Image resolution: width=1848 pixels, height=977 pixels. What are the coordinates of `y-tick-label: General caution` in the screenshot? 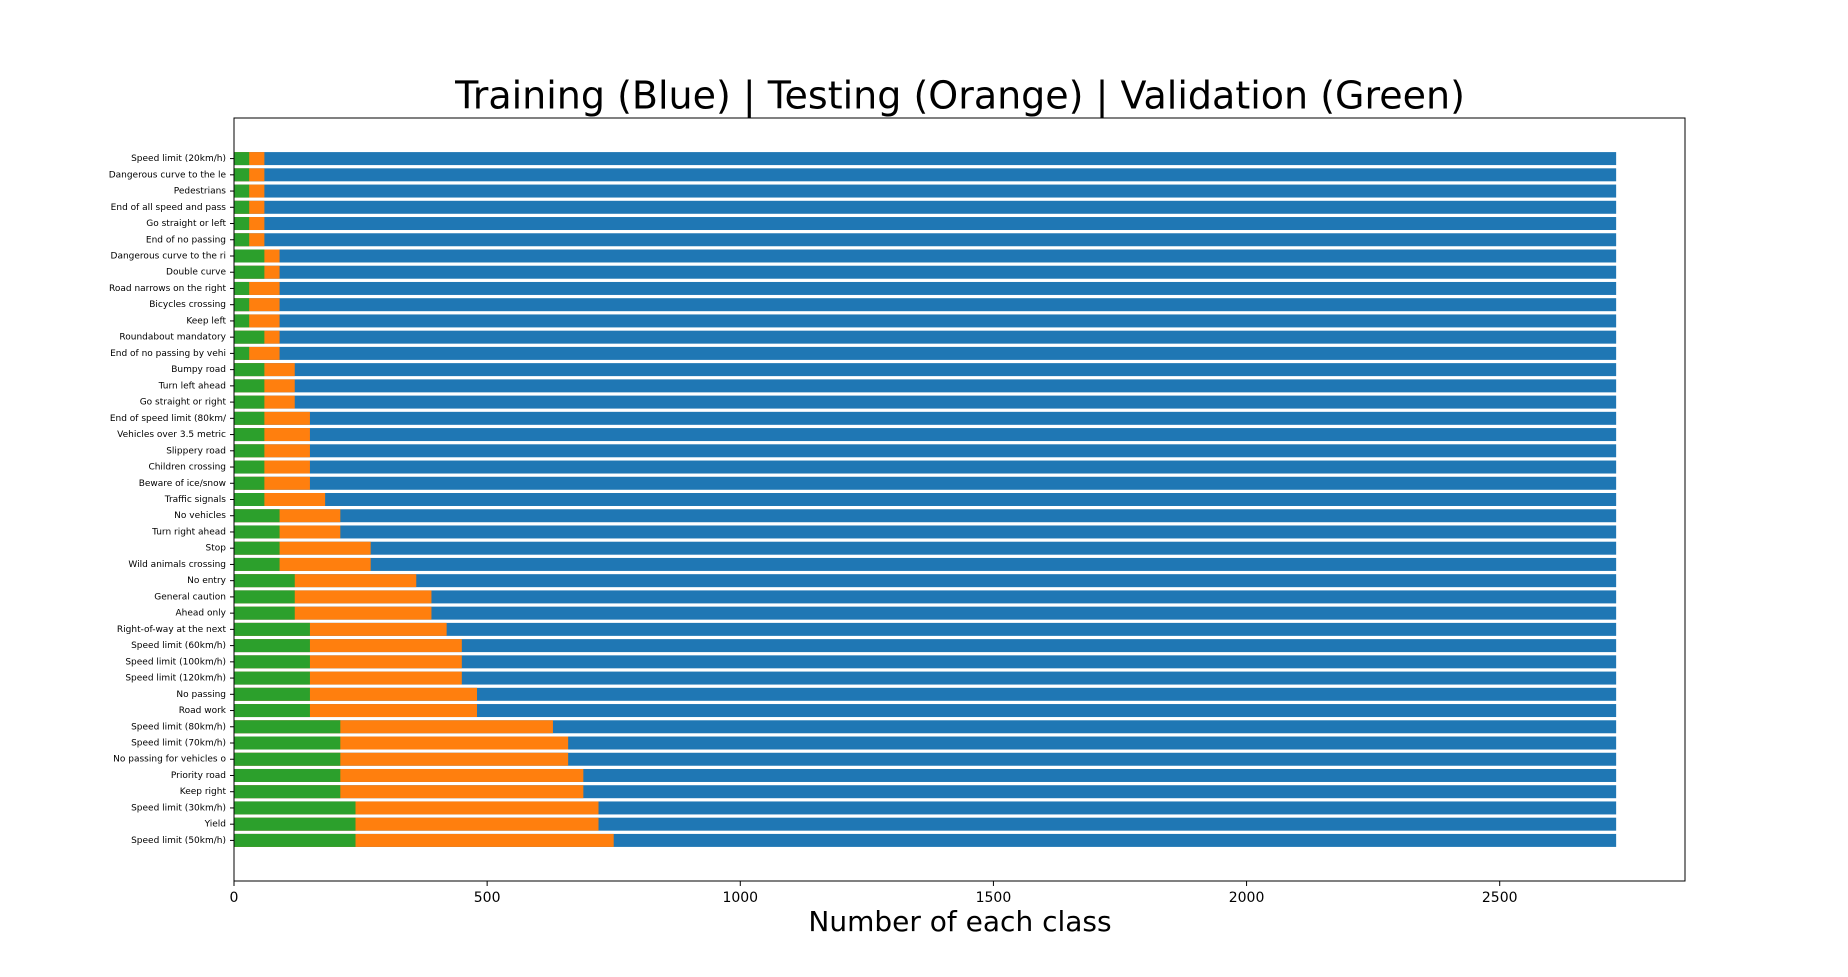 It's located at (190, 597).